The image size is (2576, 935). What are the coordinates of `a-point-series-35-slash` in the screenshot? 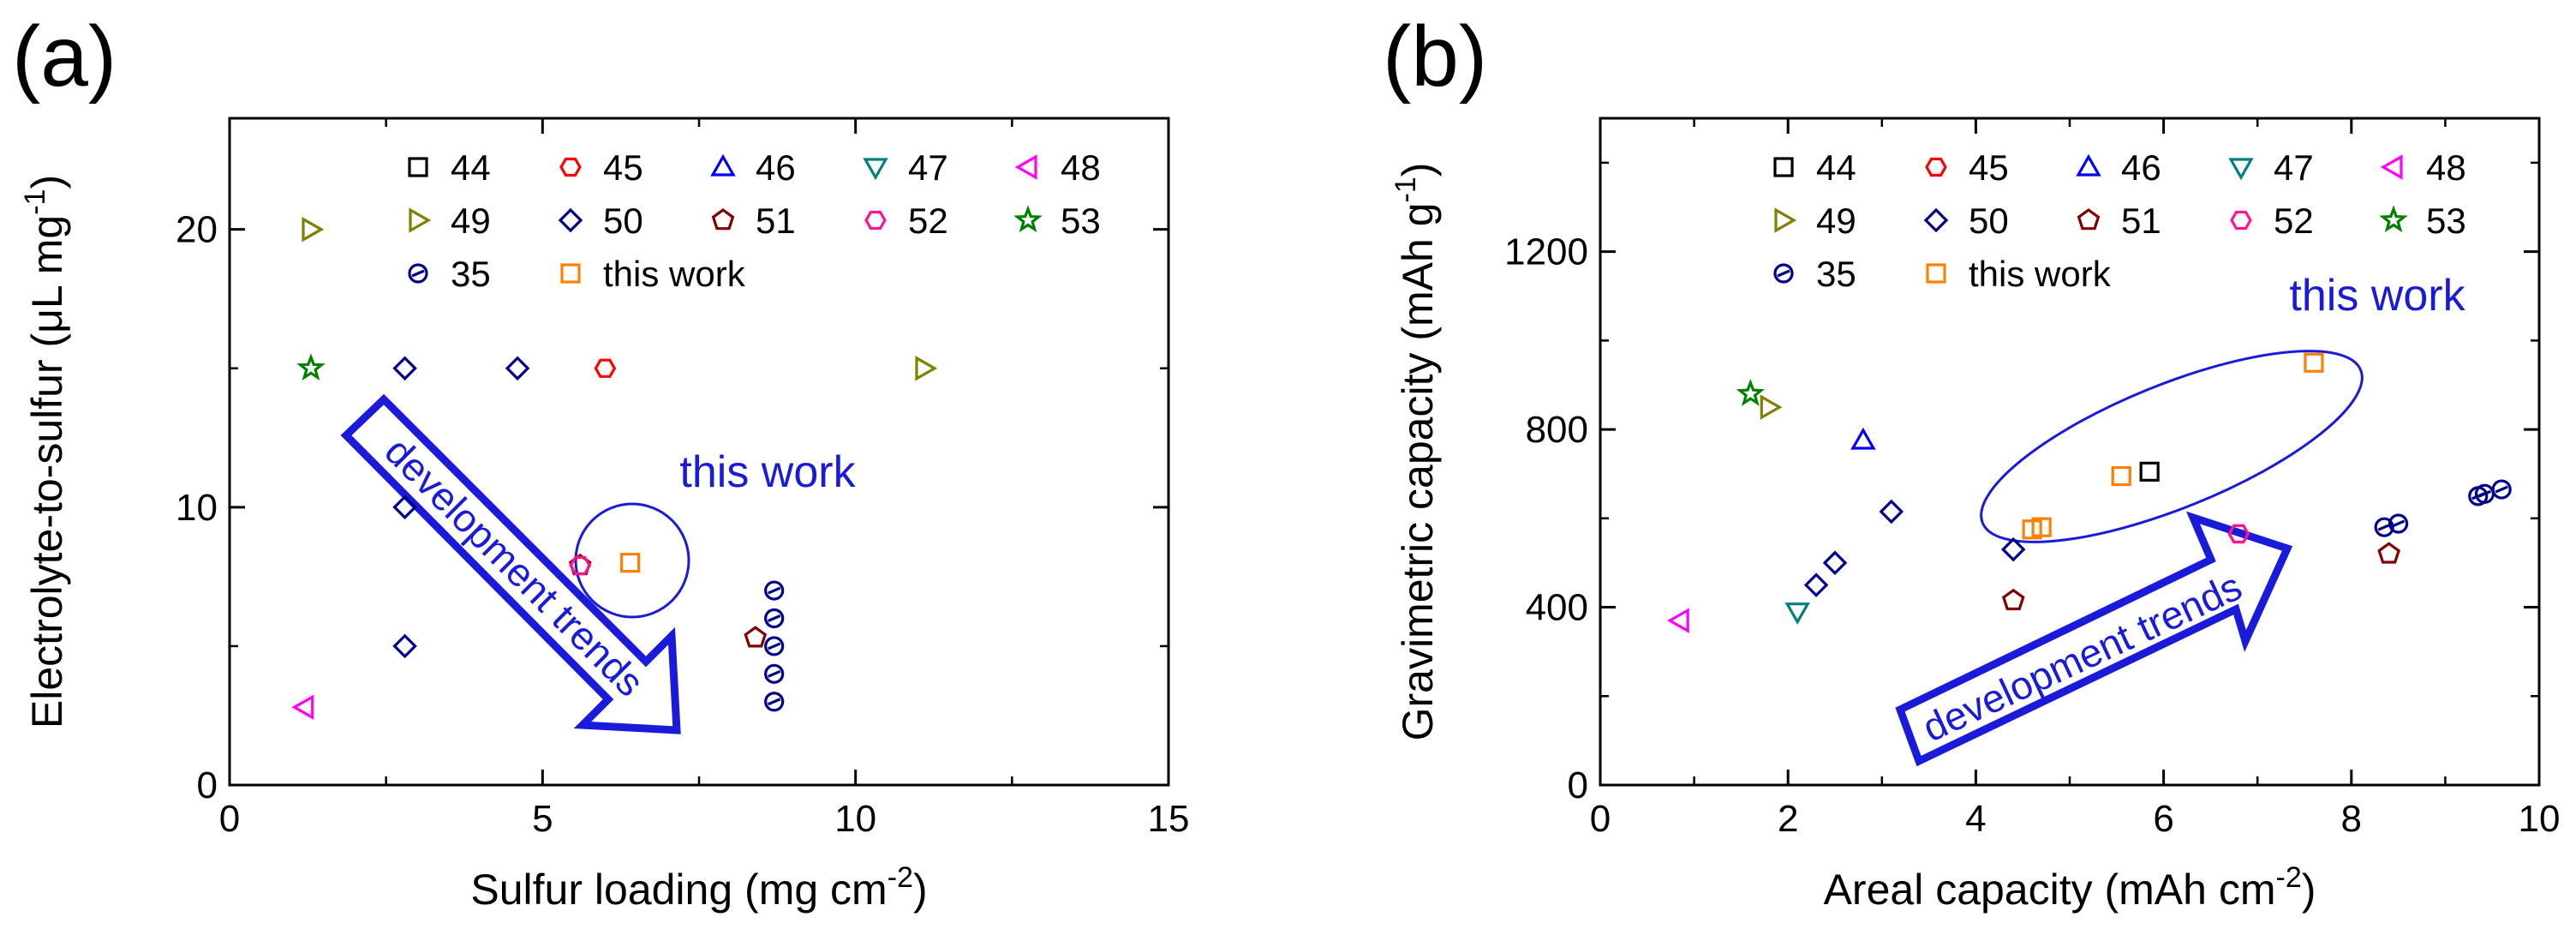 It's located at (775, 590).